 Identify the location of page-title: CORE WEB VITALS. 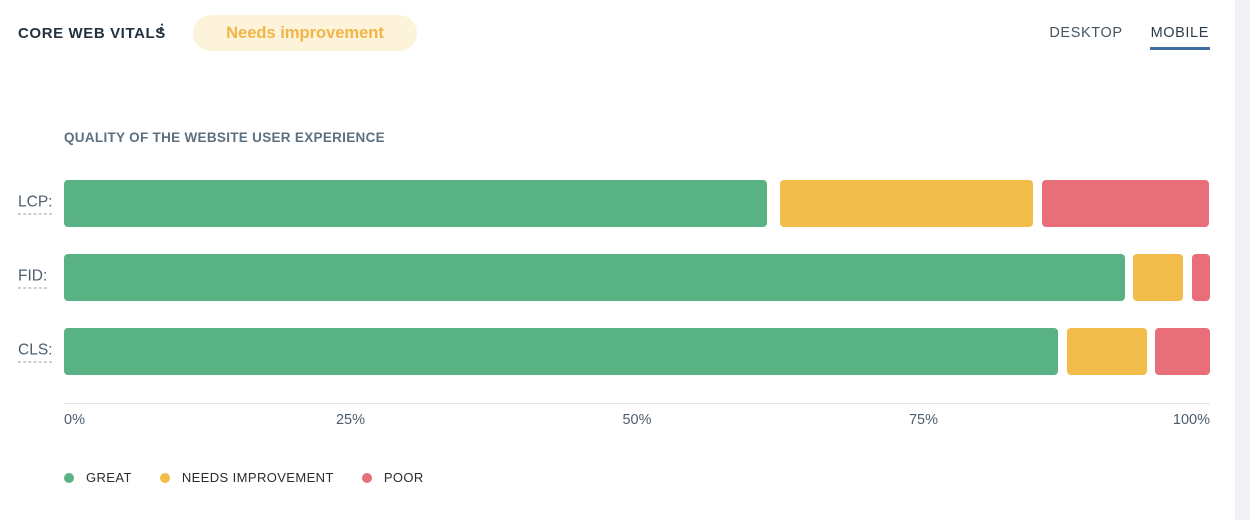
(92, 33).